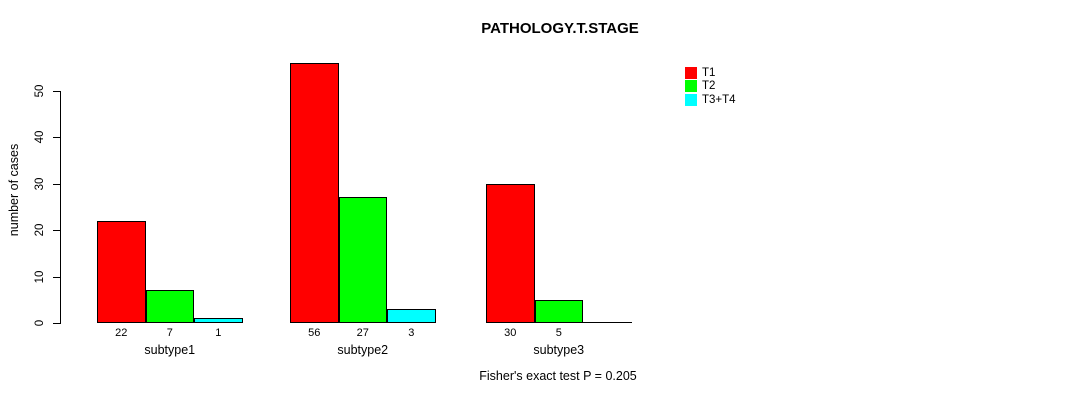 This screenshot has height=400, width=1090. Describe the element at coordinates (40, 137) in the screenshot. I see `y-axis-tick-label: 40` at that location.